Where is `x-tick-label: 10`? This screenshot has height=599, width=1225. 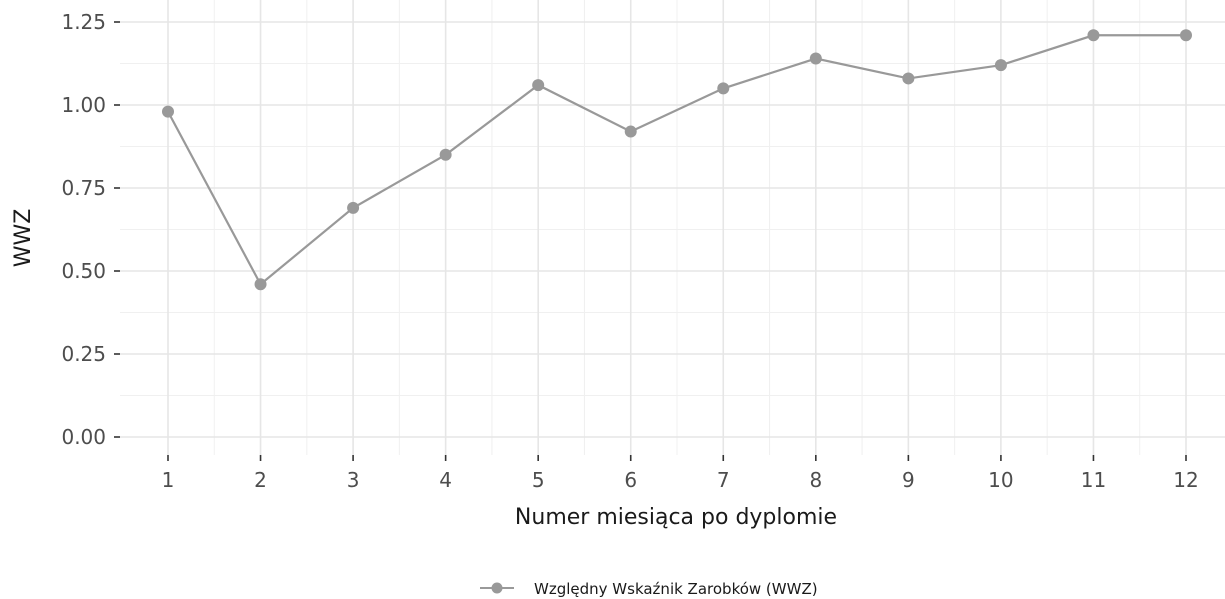
x-tick-label: 10 is located at coordinates (1000, 480).